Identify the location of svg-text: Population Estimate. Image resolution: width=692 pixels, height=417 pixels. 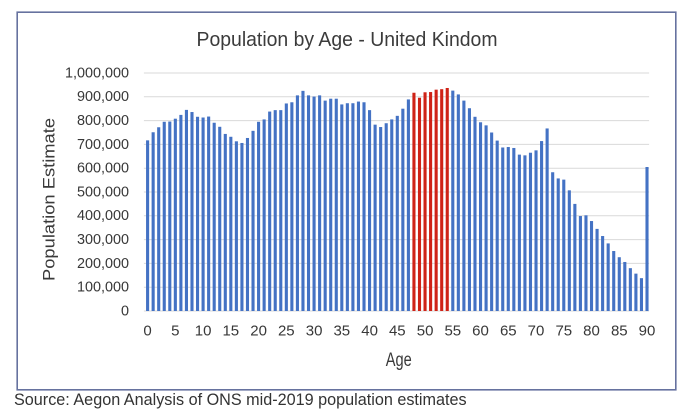
(48, 199).